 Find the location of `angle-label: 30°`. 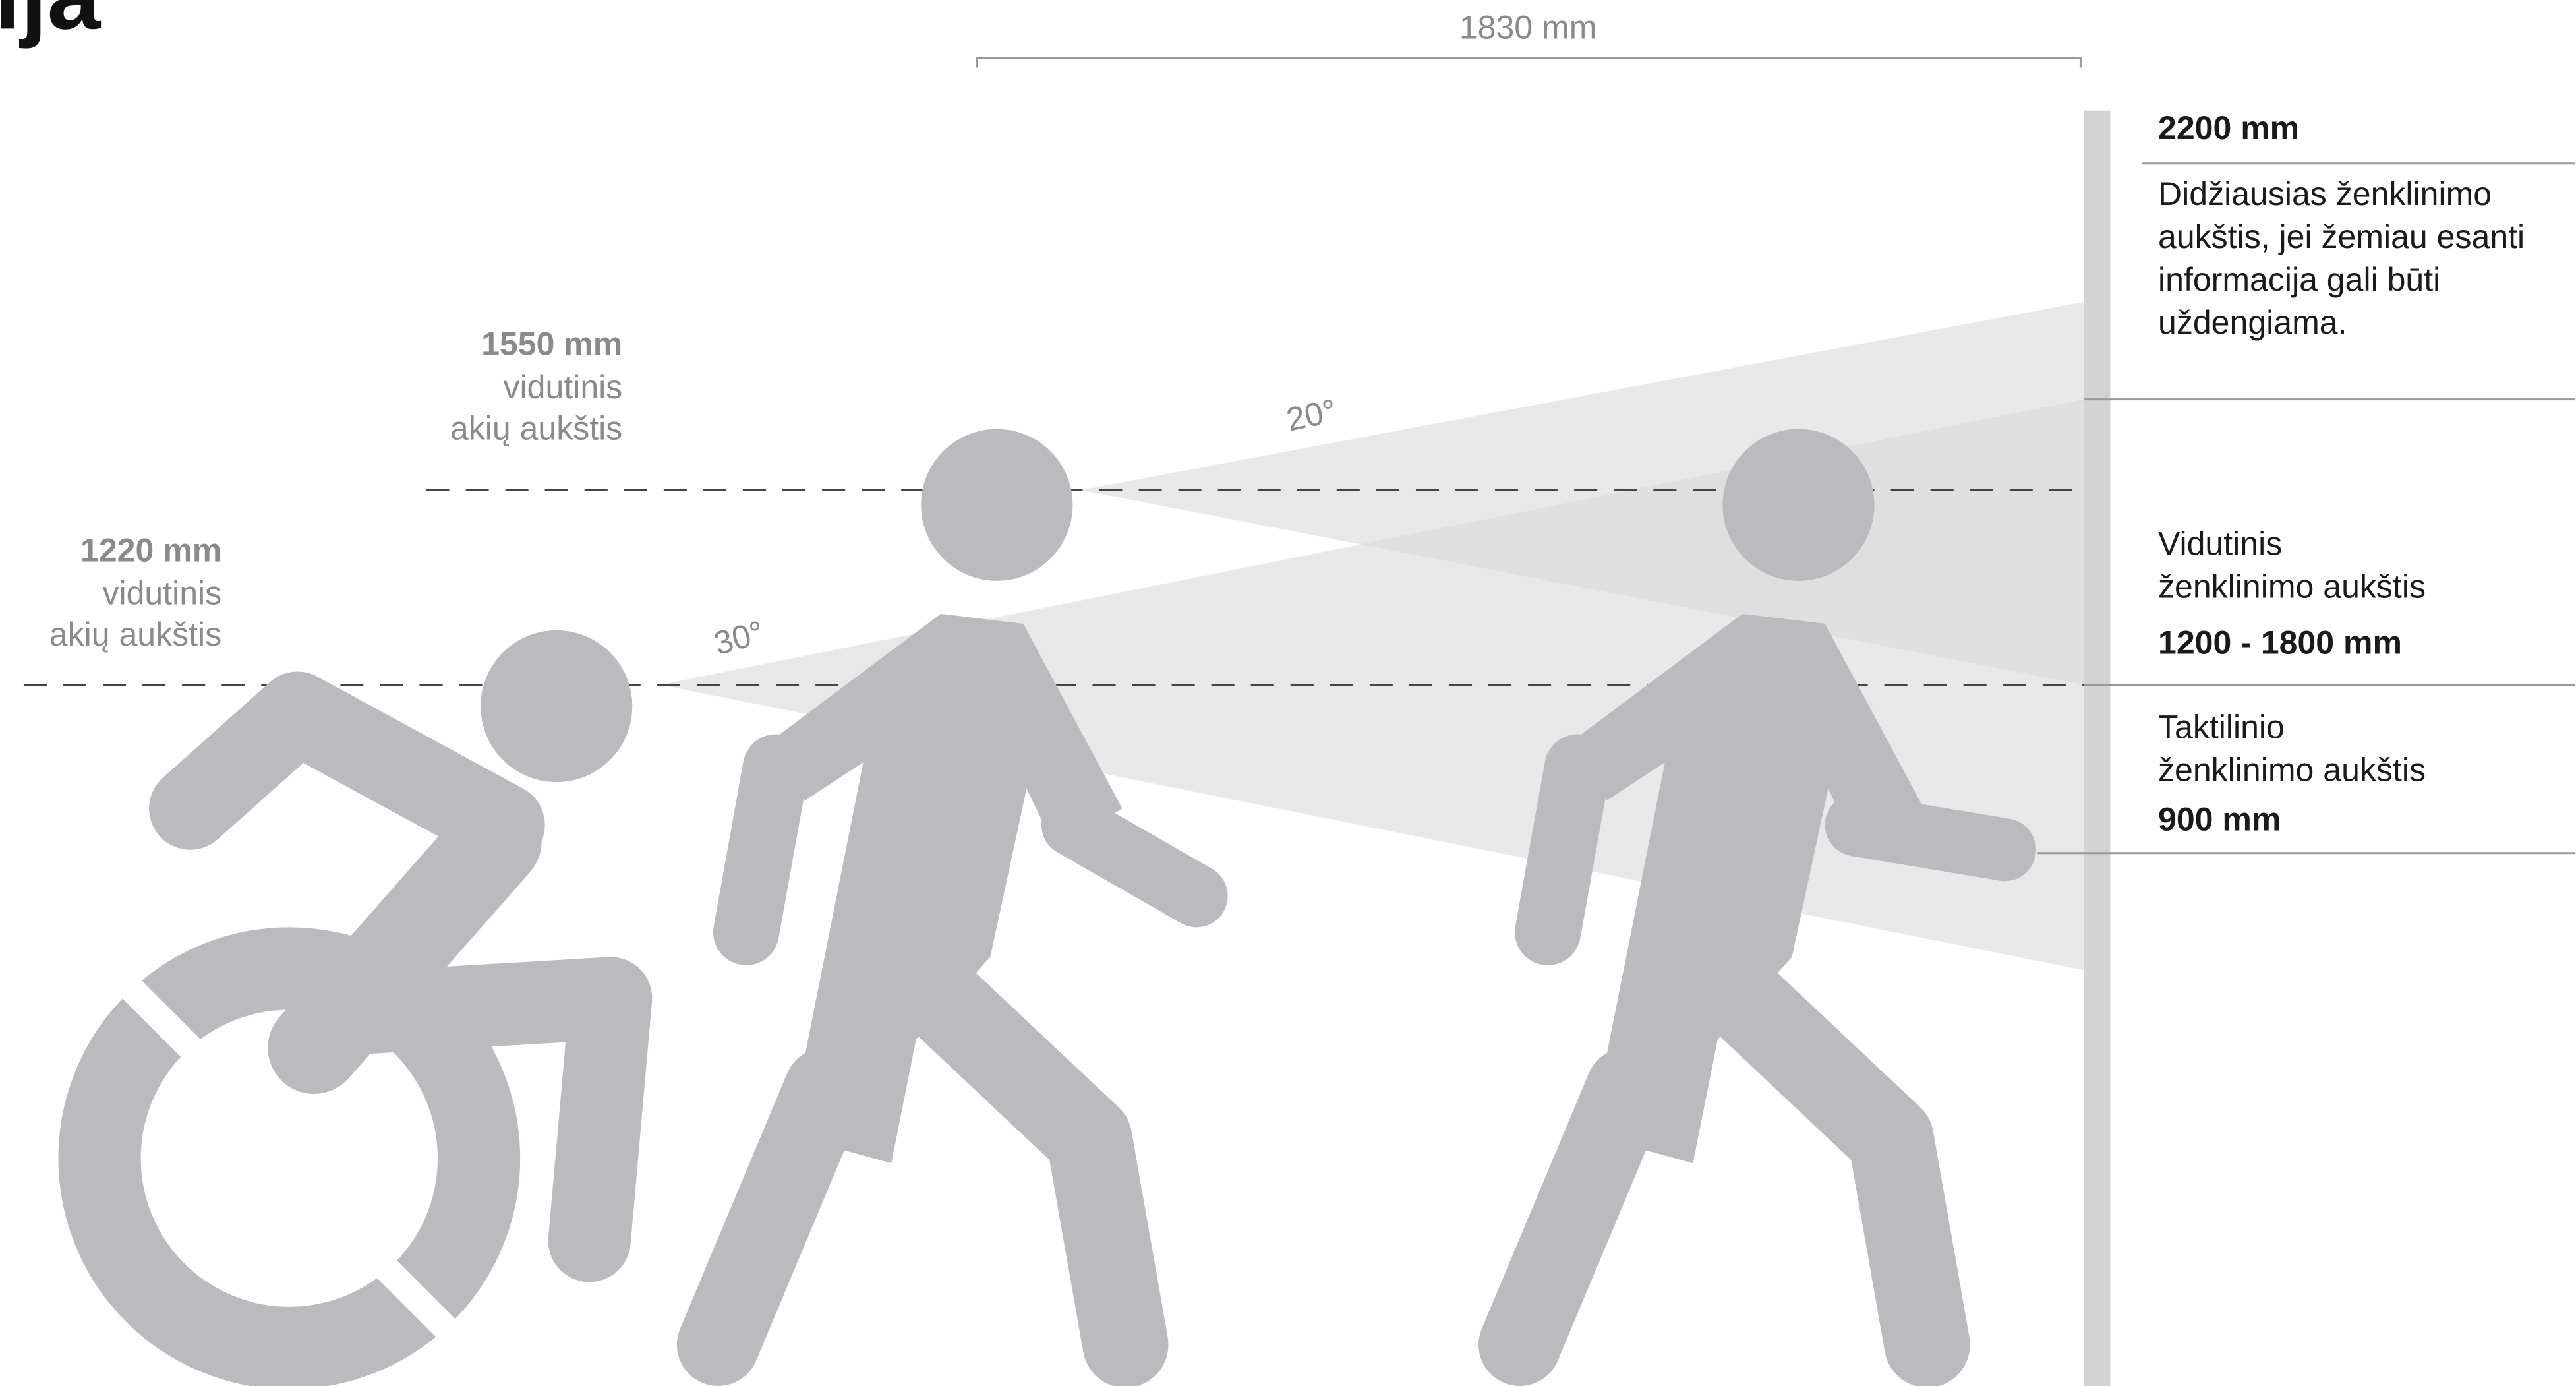

angle-label: 30° is located at coordinates (739, 637).